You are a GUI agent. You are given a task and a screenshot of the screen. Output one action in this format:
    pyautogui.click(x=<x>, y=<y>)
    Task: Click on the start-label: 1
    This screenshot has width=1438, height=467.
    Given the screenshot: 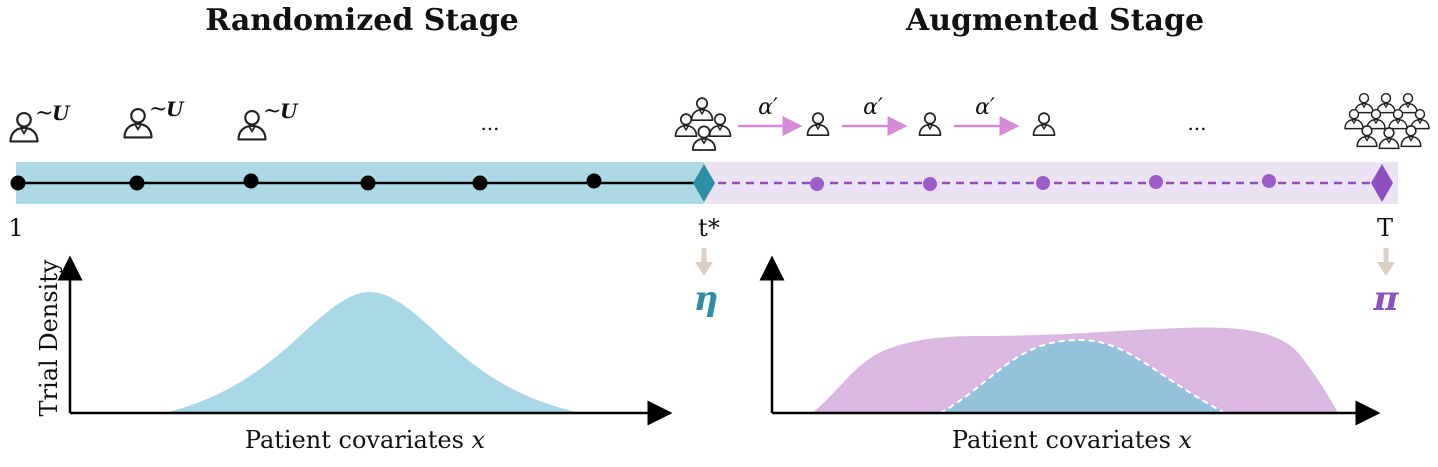 What is the action you would take?
    pyautogui.click(x=15, y=228)
    